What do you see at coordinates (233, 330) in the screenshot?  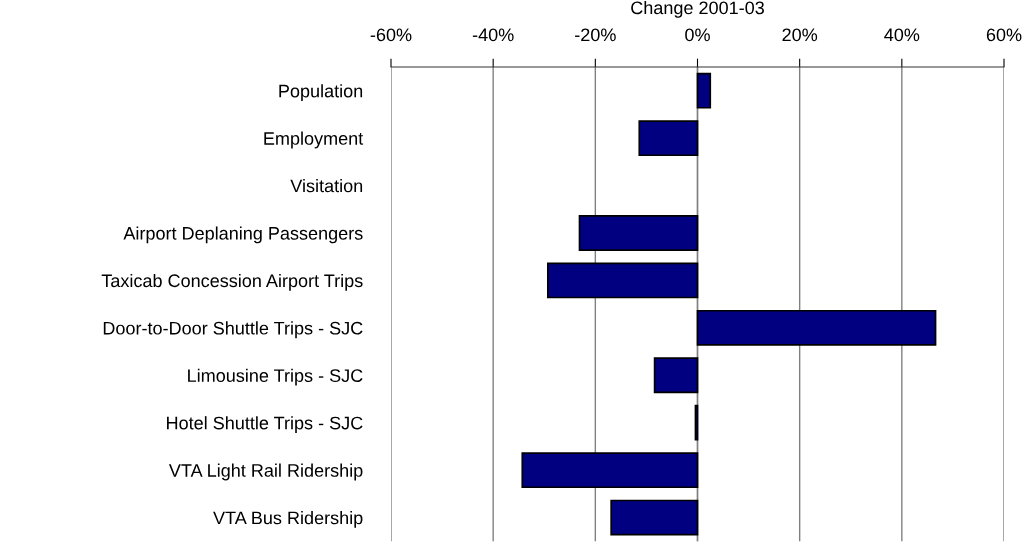 I see `y-tick-label: Door-to-Door Shuttle Trips - SJC` at bounding box center [233, 330].